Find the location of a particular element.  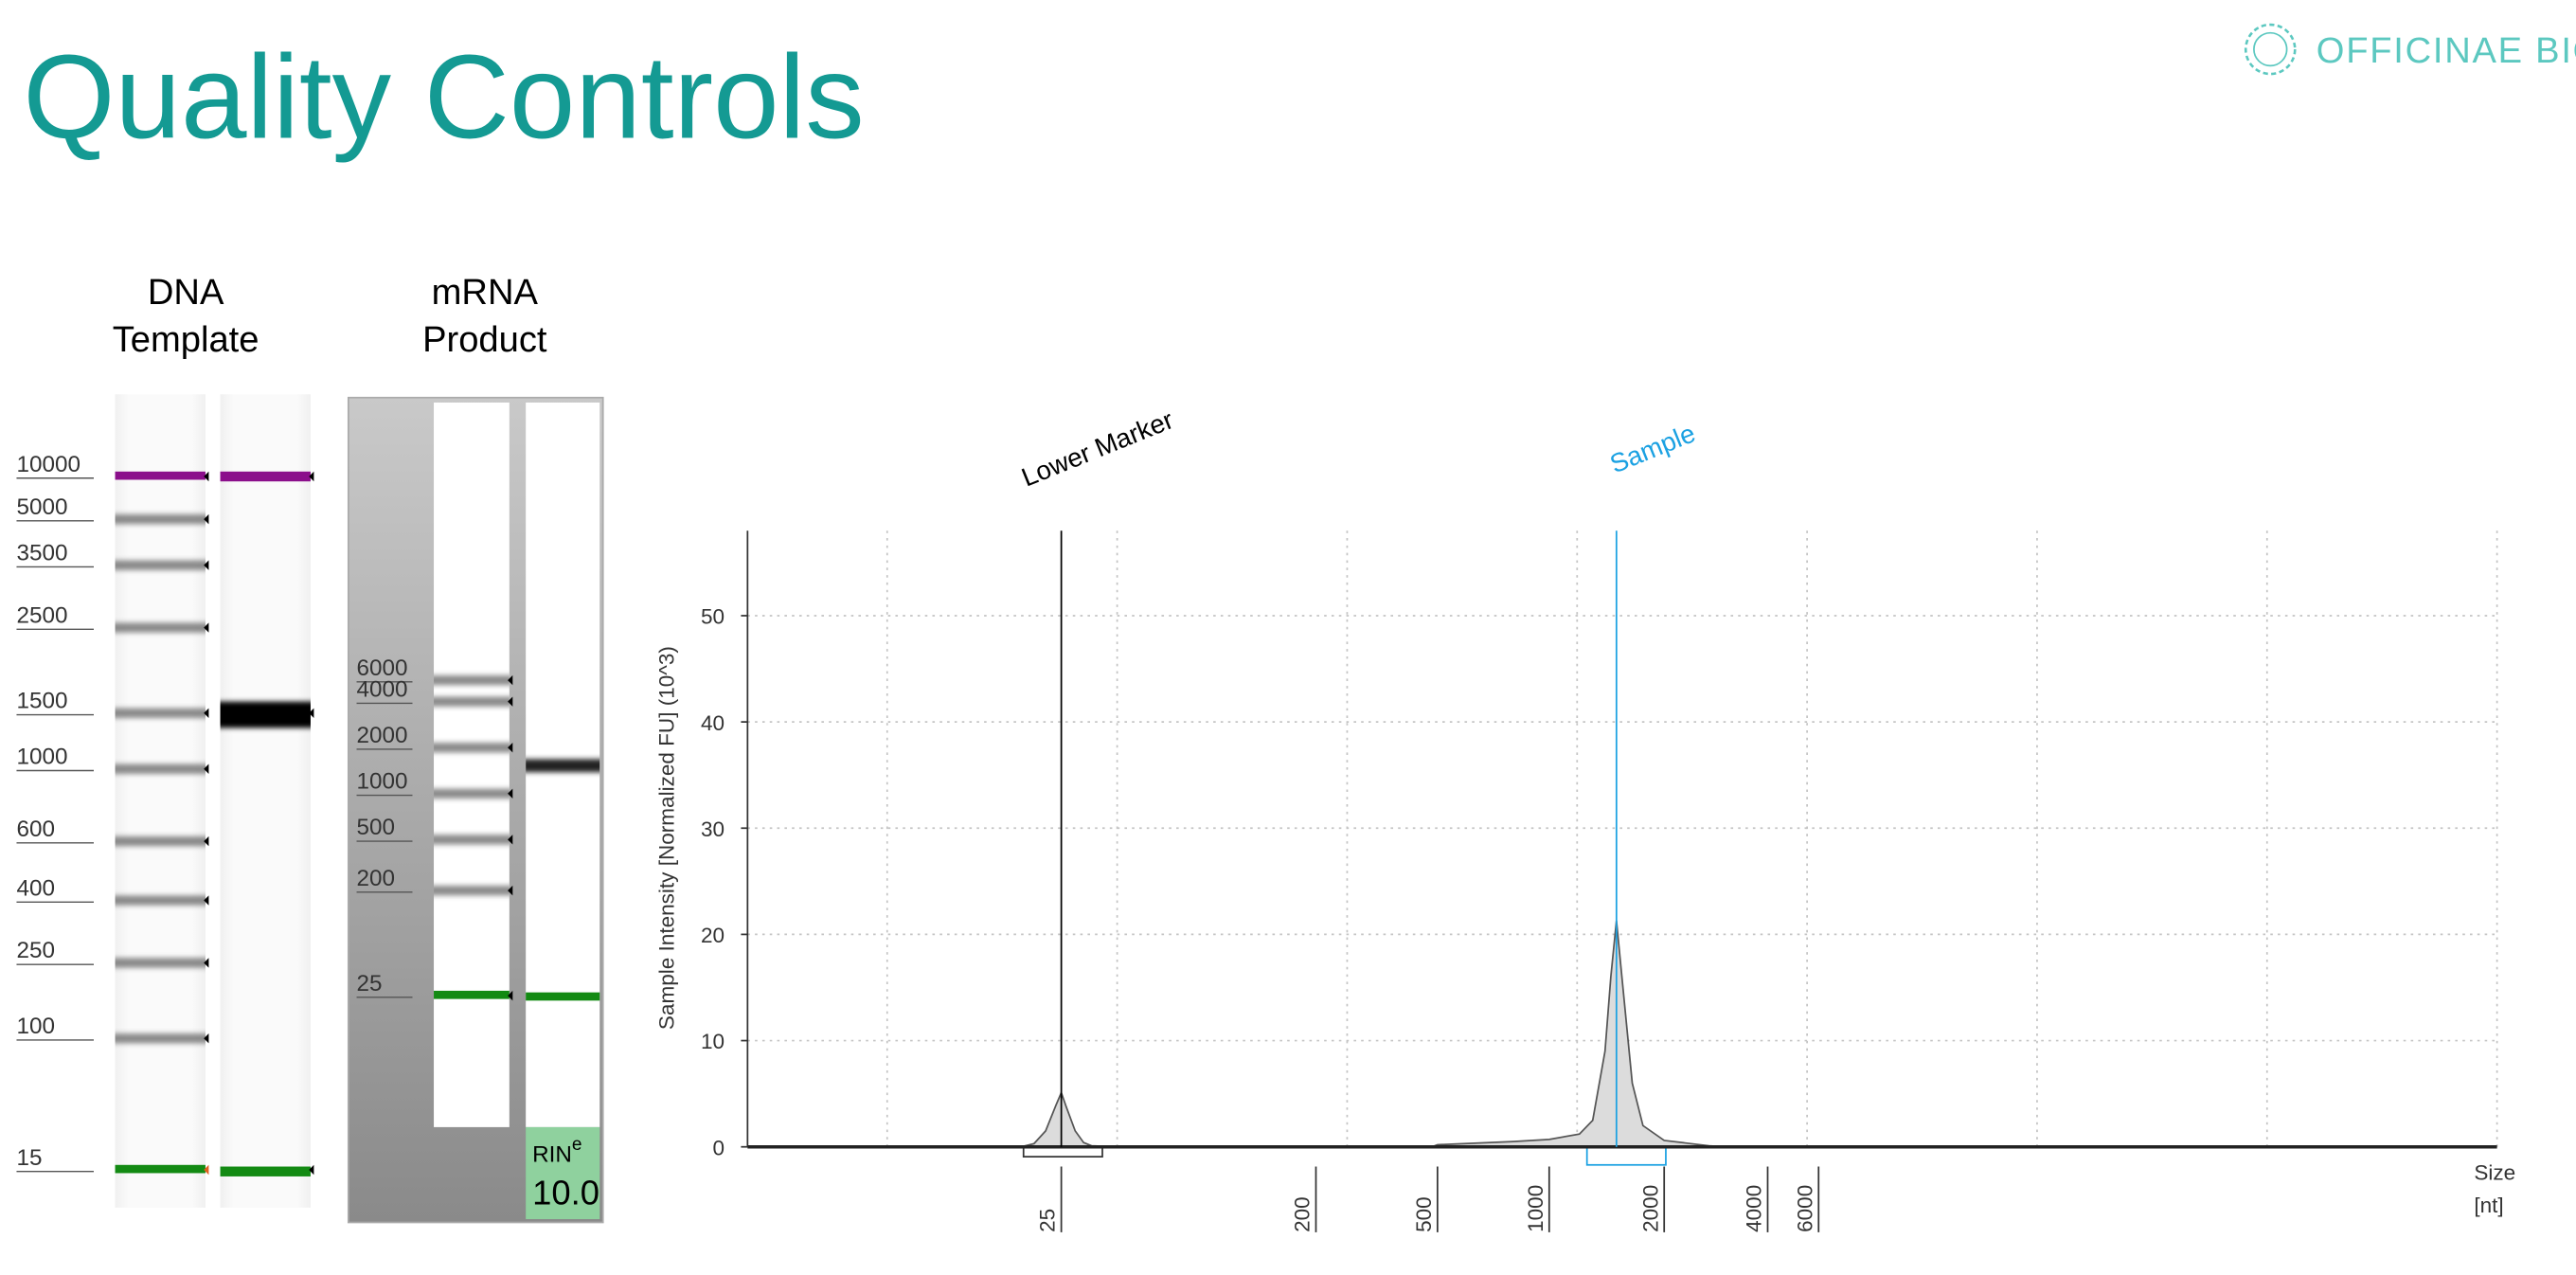

y-tick-label: 20 is located at coordinates (712, 935).